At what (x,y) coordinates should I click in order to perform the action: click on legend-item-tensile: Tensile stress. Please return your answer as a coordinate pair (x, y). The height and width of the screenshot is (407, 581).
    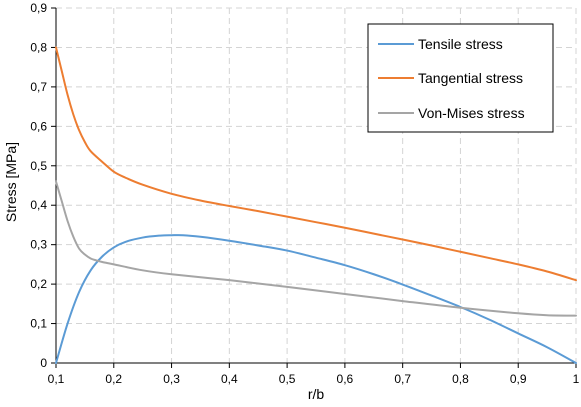
    Looking at the image, I should click on (440, 44).